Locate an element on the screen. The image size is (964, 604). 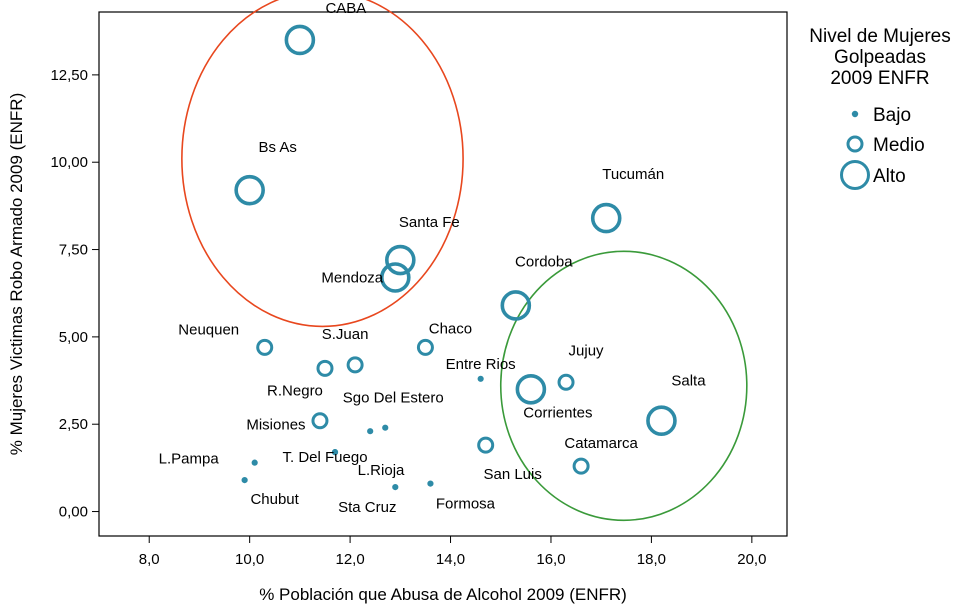
x-tick-label: 20,0 is located at coordinates (751, 559).